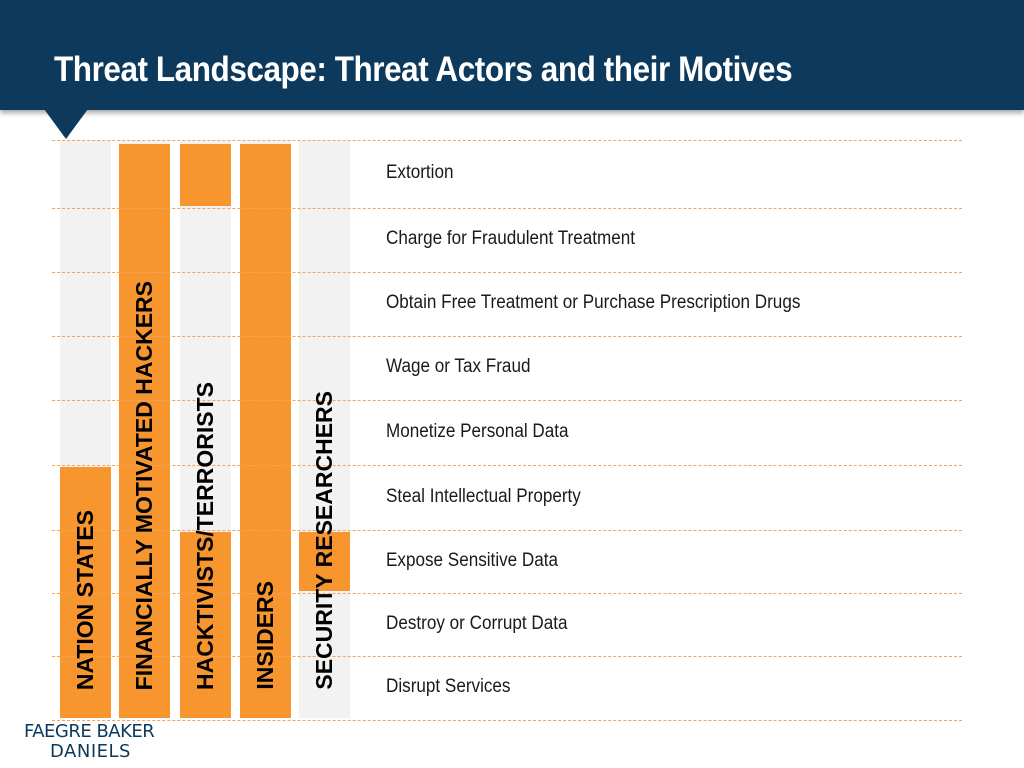 The height and width of the screenshot is (768, 1024). Describe the element at coordinates (511, 238) in the screenshot. I see `motive-label: Charge for Fraudulent Treatment` at that location.